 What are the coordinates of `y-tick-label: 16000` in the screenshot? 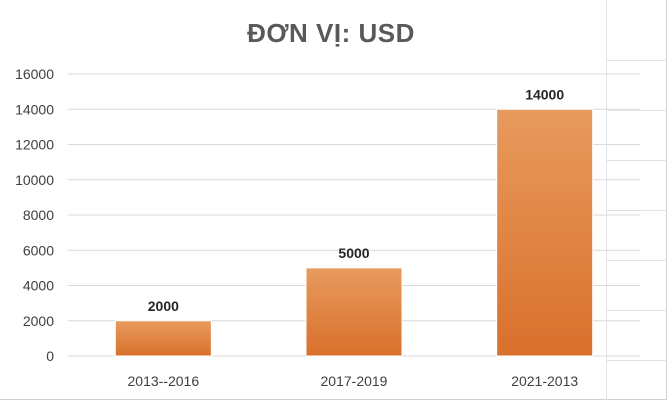 It's located at (34, 74).